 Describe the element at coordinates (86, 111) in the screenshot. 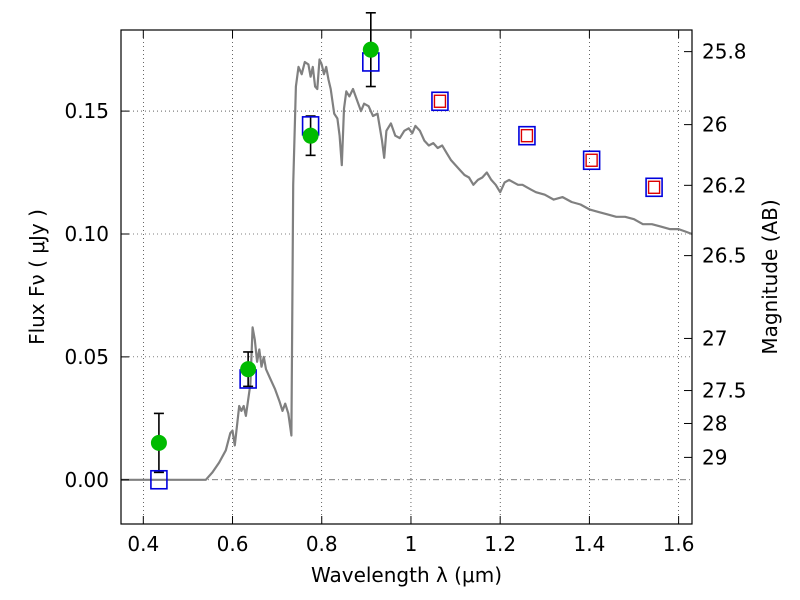

I see `y-tick-label: 0.15` at that location.